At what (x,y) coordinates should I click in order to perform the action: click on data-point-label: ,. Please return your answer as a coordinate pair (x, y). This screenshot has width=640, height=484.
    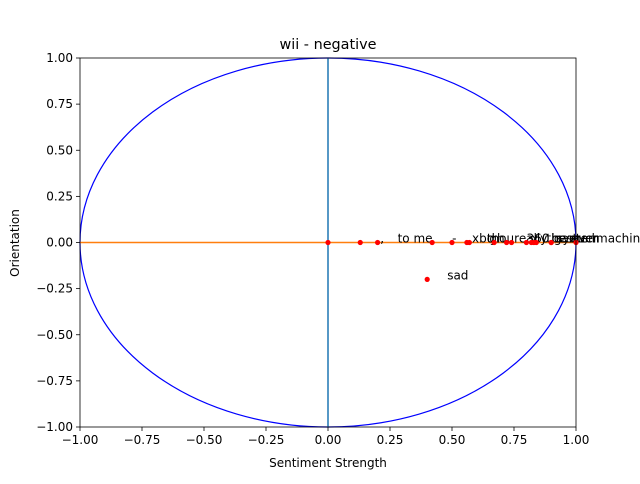
    Looking at the image, I should click on (382, 239).